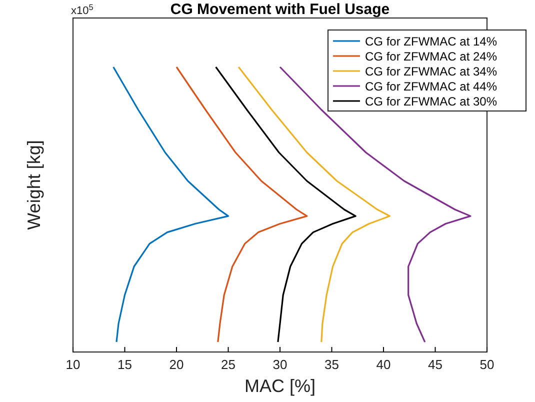  What do you see at coordinates (487, 364) in the screenshot?
I see `x-tick-label: 50` at bounding box center [487, 364].